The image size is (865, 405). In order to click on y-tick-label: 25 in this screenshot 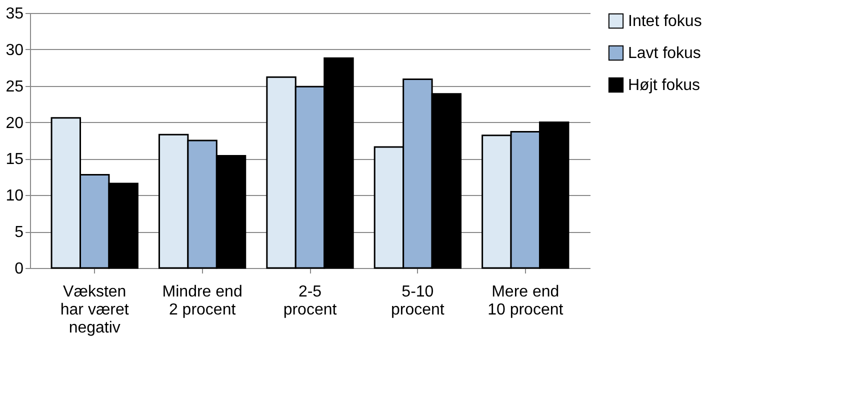, I will do `click(15, 87)`.